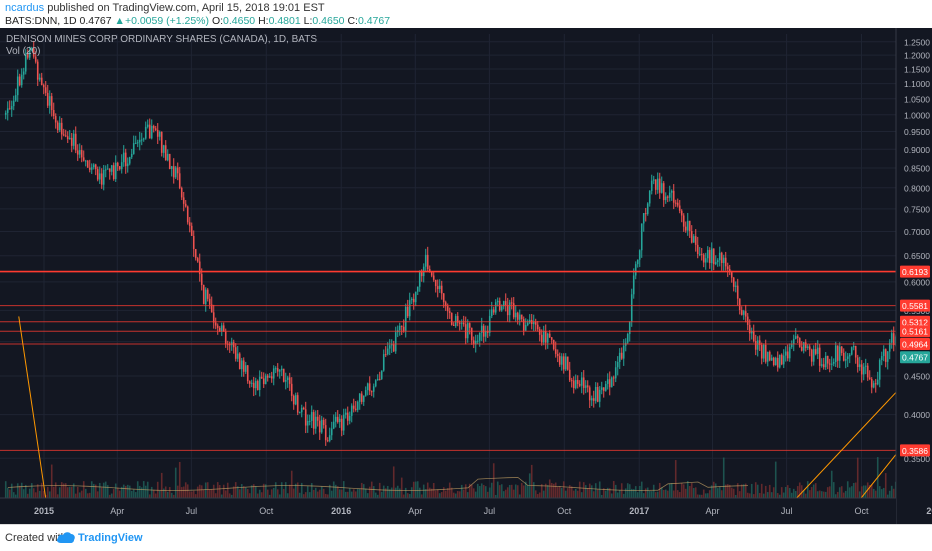  What do you see at coordinates (23, 51) in the screenshot?
I see `volume-indicator-label: Vol (20)` at bounding box center [23, 51].